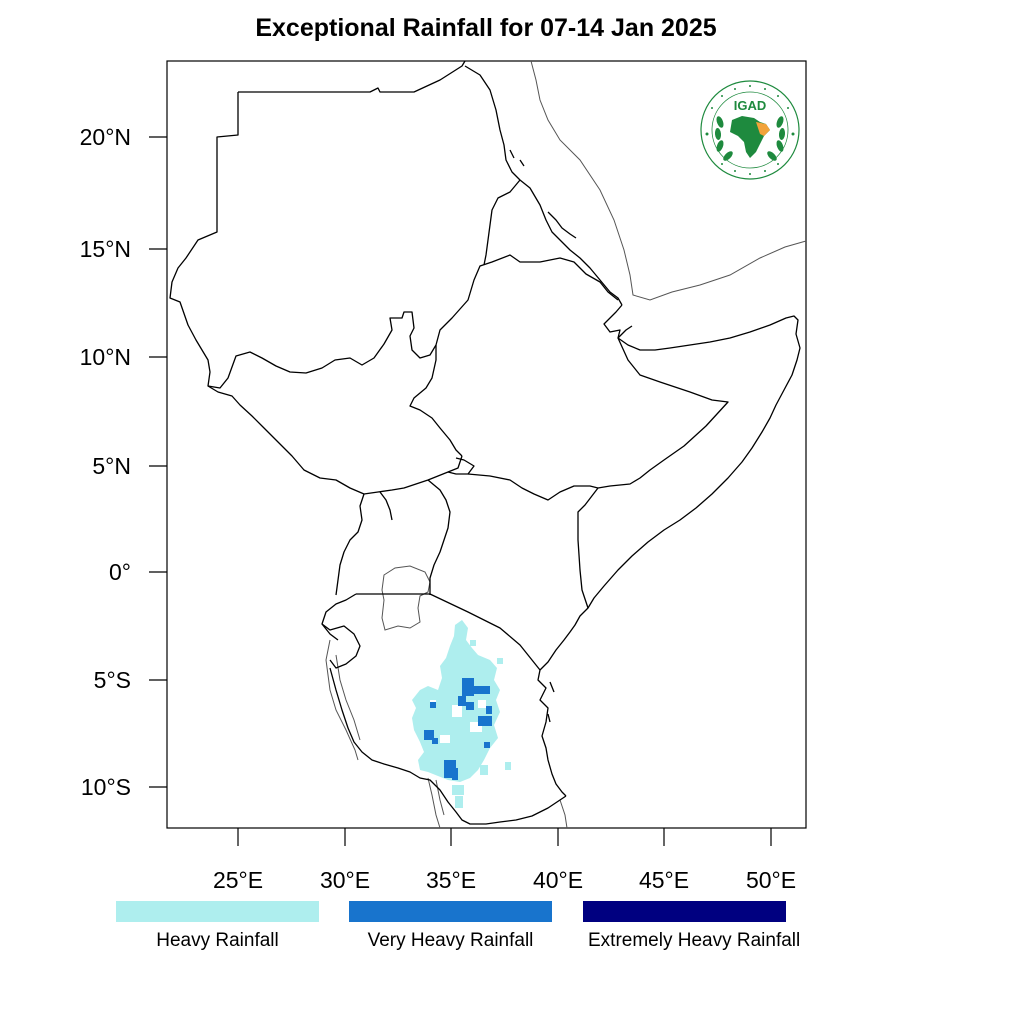  What do you see at coordinates (451, 880) in the screenshot?
I see `lon-tick-label: 35°E` at bounding box center [451, 880].